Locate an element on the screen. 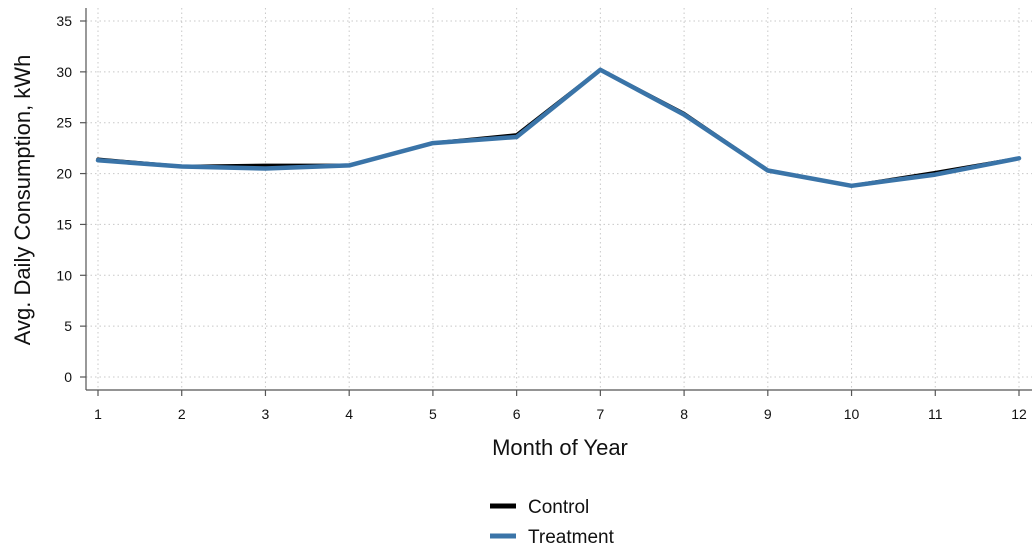  legend-item-control: Control is located at coordinates (539, 507).